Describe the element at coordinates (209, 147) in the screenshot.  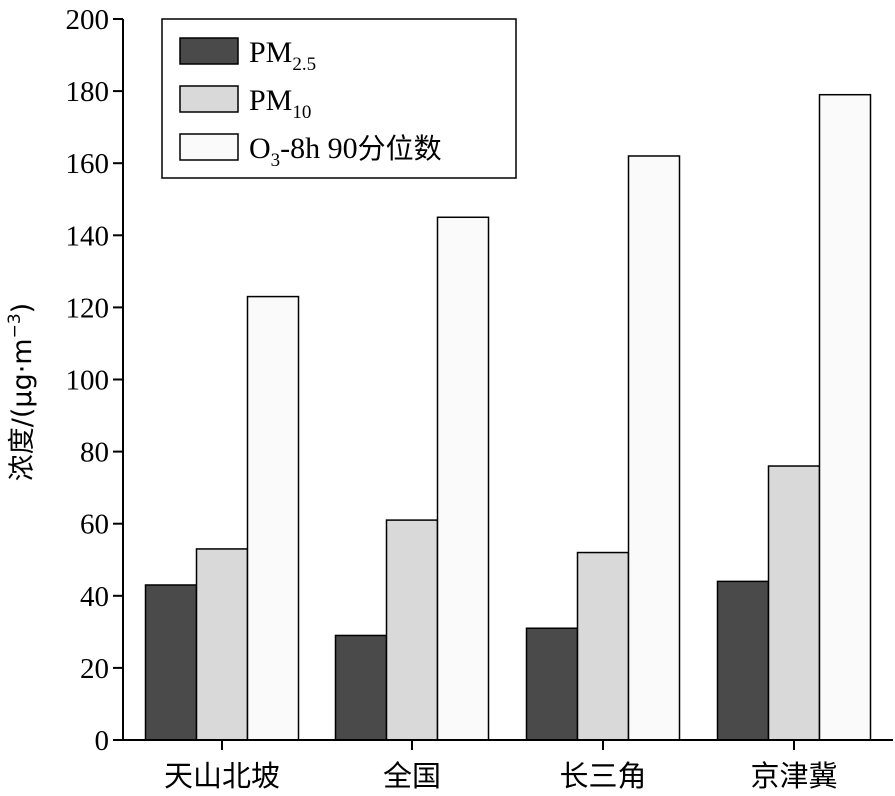
I see `legend-swatch-o3` at that location.